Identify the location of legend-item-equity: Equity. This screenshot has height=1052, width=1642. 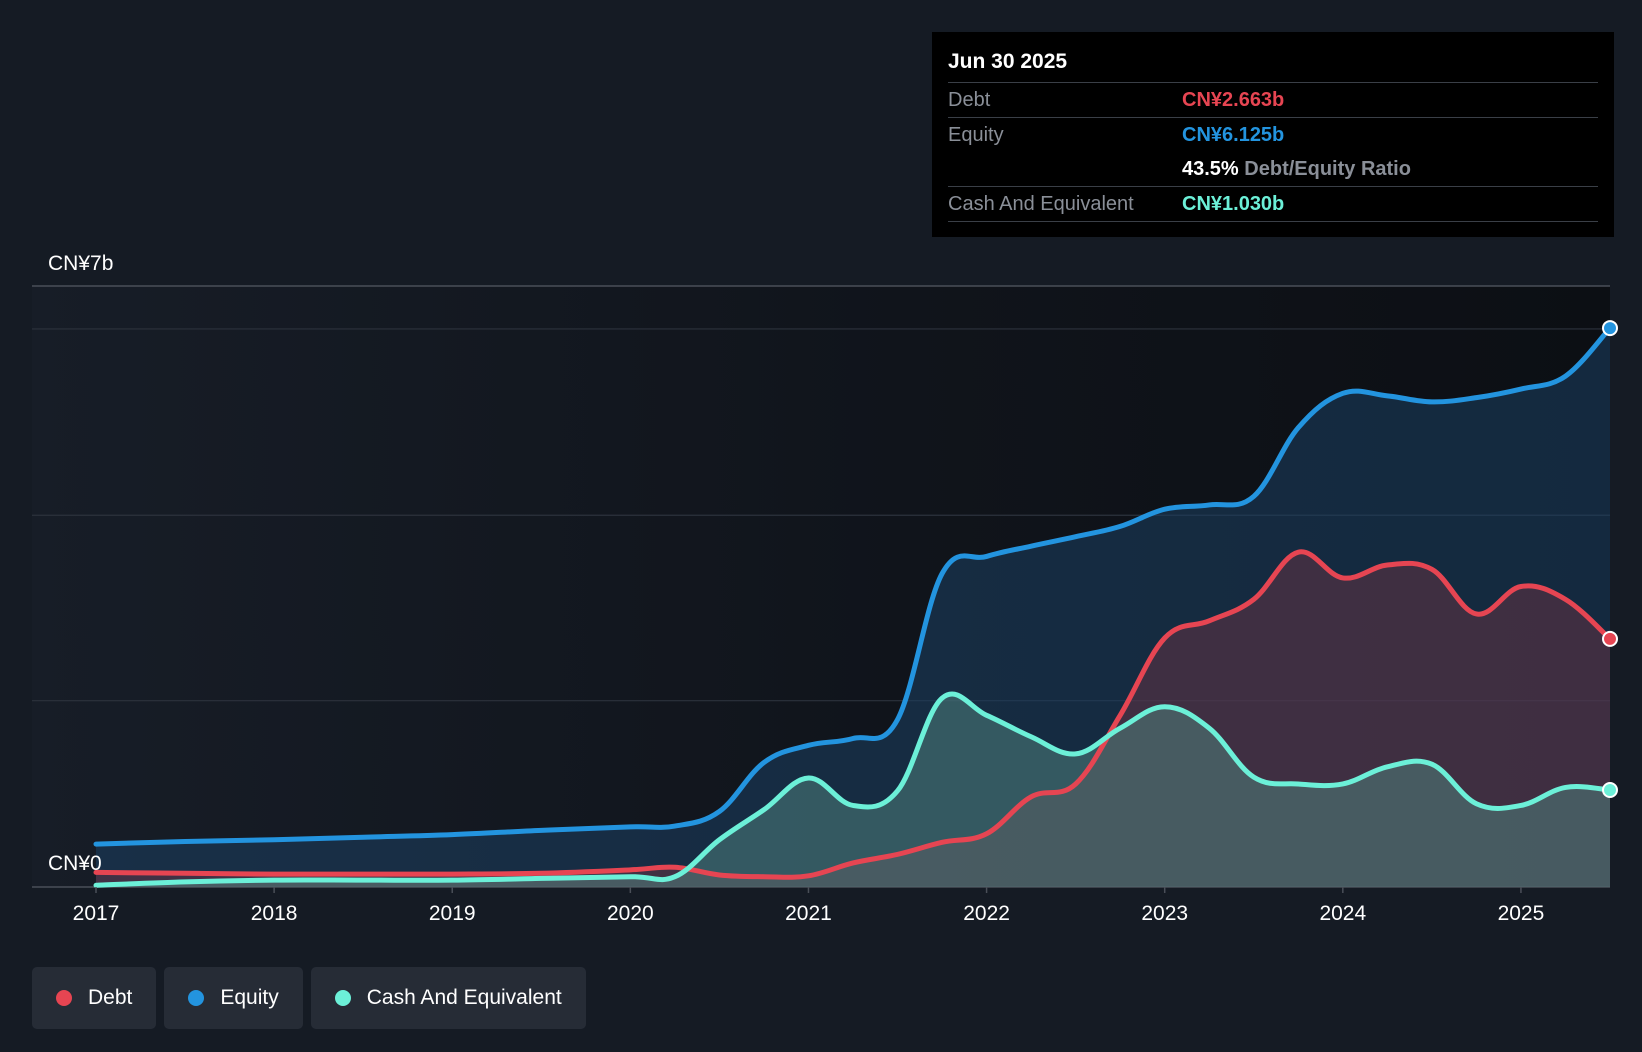
(233, 998).